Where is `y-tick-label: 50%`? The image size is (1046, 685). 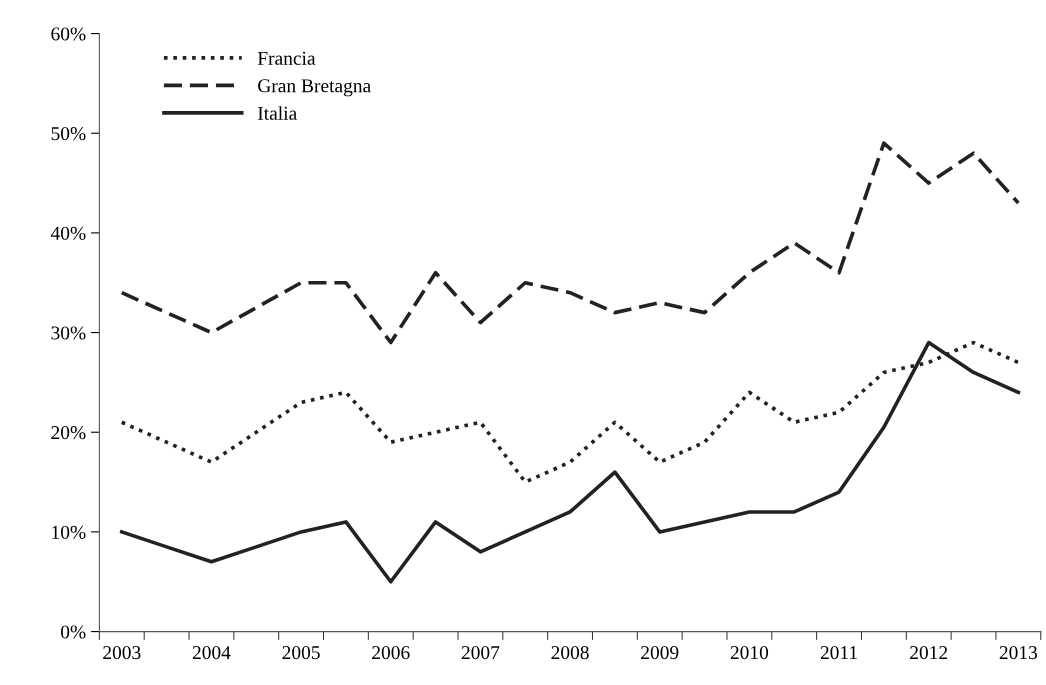
y-tick-label: 50% is located at coordinates (68, 134).